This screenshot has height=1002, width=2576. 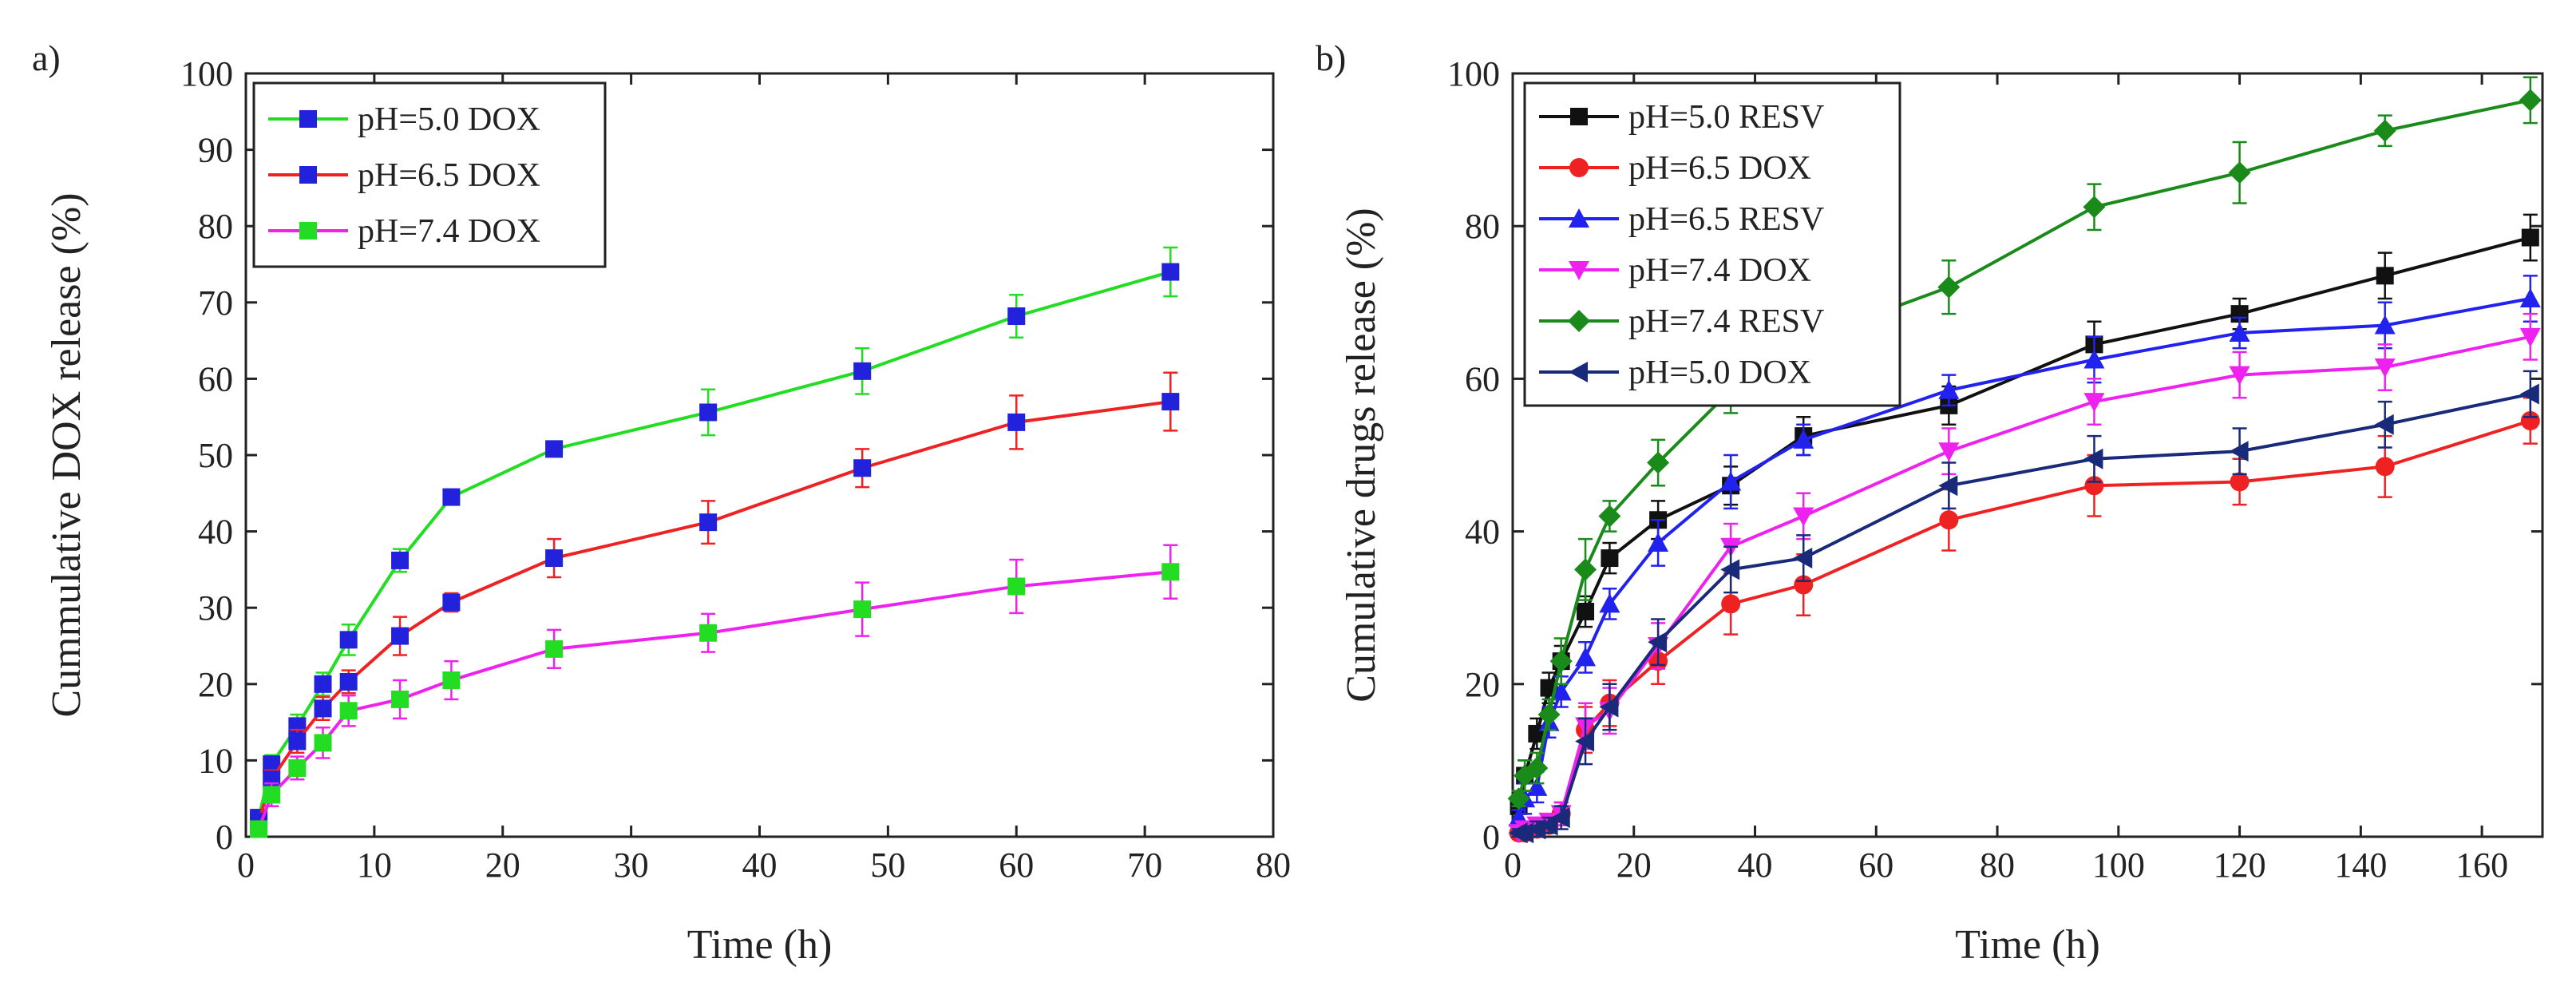 What do you see at coordinates (2360, 865) in the screenshot?
I see `x-tick-label: 140` at bounding box center [2360, 865].